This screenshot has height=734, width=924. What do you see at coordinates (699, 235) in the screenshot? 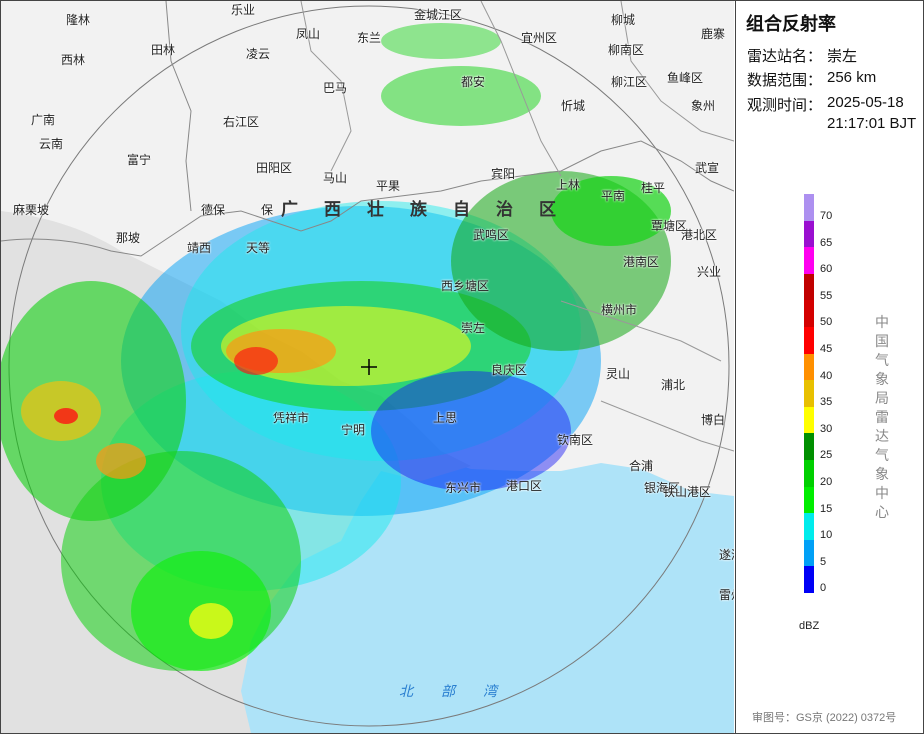
I see `place-label: 港北区` at bounding box center [699, 235].